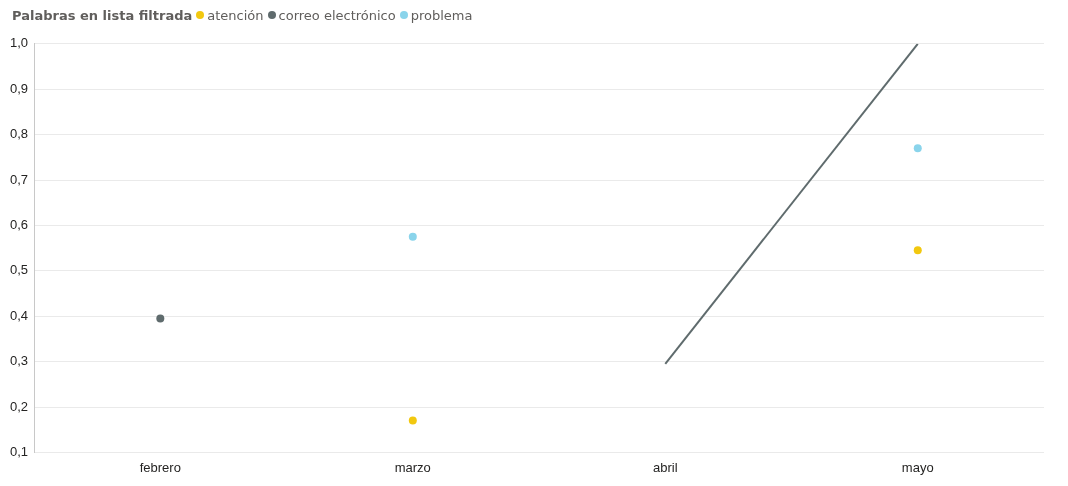 This screenshot has height=486, width=1068. I want to click on y-tick-label: 0,4, so click(19, 315).